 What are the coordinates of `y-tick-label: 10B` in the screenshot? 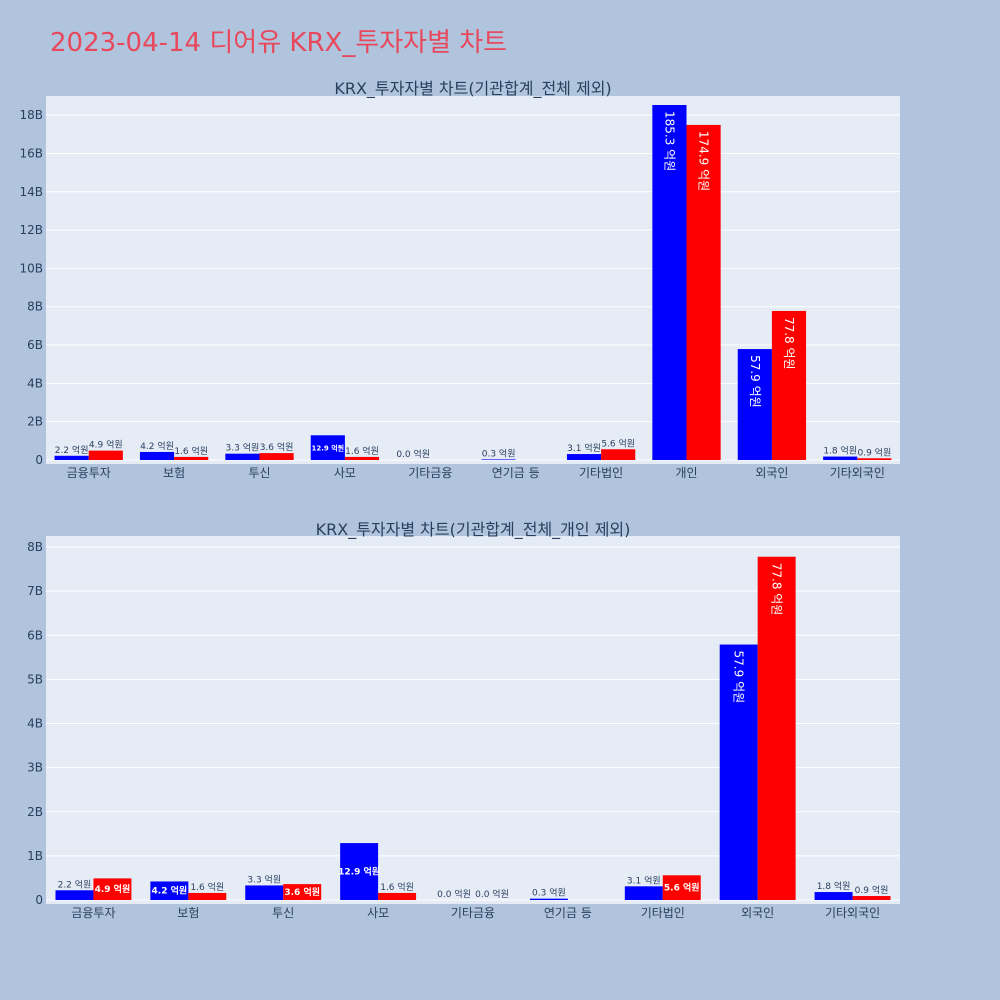 It's located at (31, 268).